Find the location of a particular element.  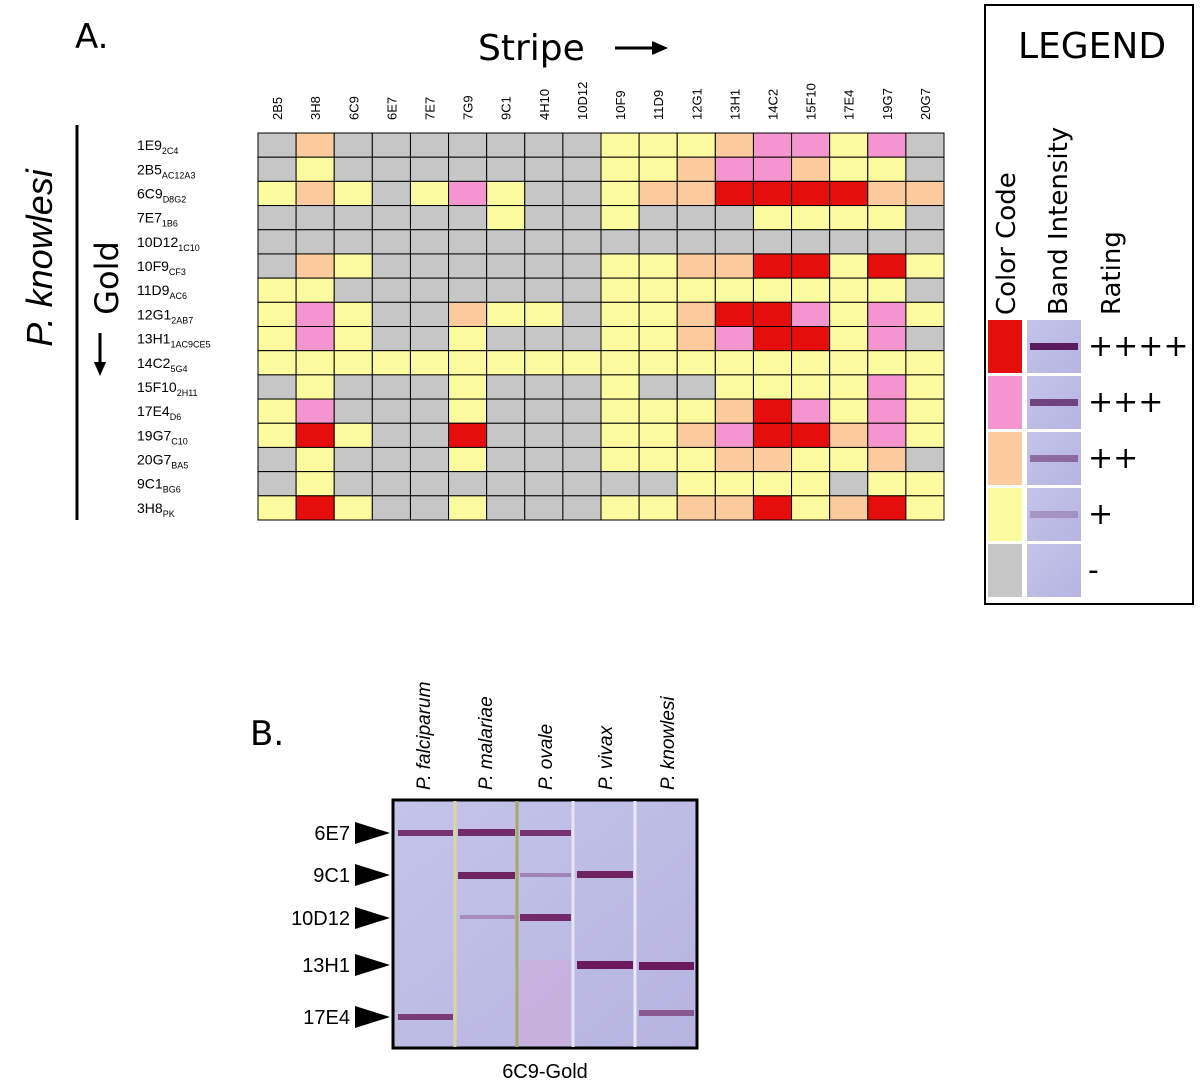

row-name: 17E4 is located at coordinates (153, 411).